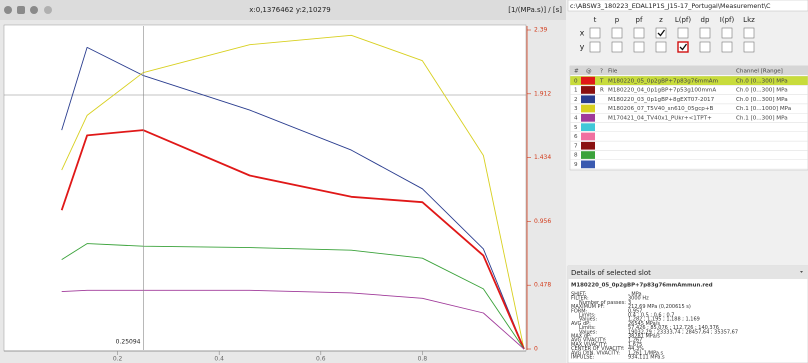  What do you see at coordinates (576, 100) in the screenshot?
I see `slot-index: 2` at bounding box center [576, 100].